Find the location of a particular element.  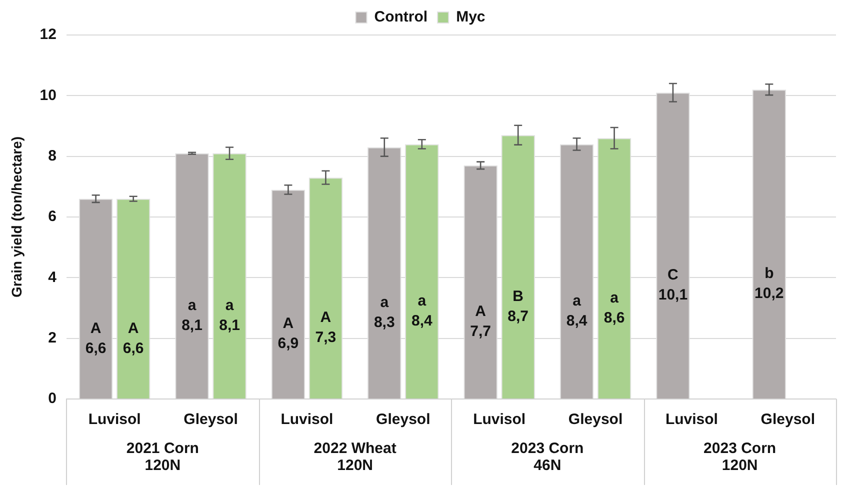

y-axis-title: Grain yield (ton/hectare) is located at coordinates (16, 217).